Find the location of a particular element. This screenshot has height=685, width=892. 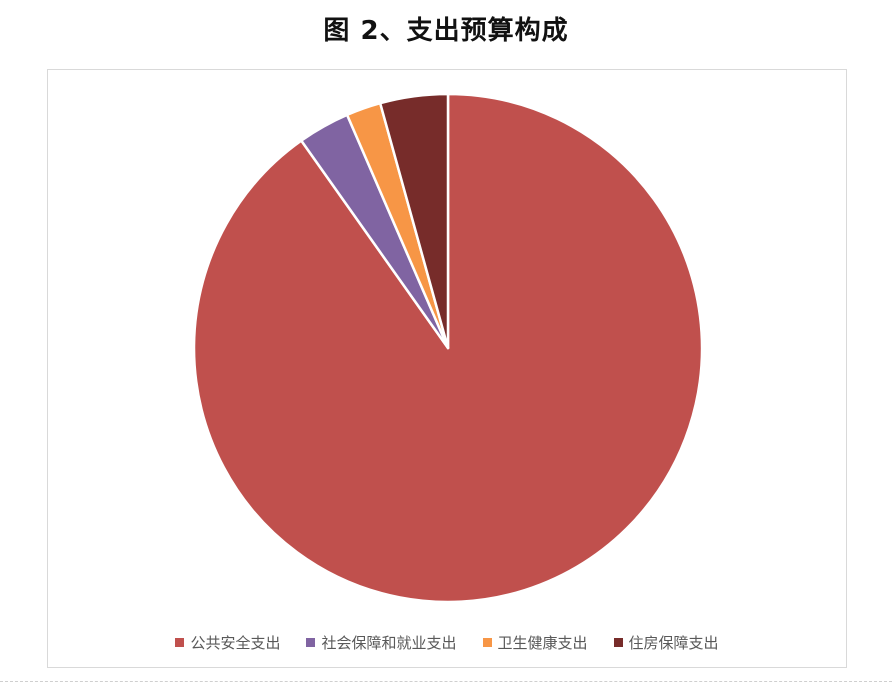

legend-label-4: 住房保障支出 is located at coordinates (673, 643).